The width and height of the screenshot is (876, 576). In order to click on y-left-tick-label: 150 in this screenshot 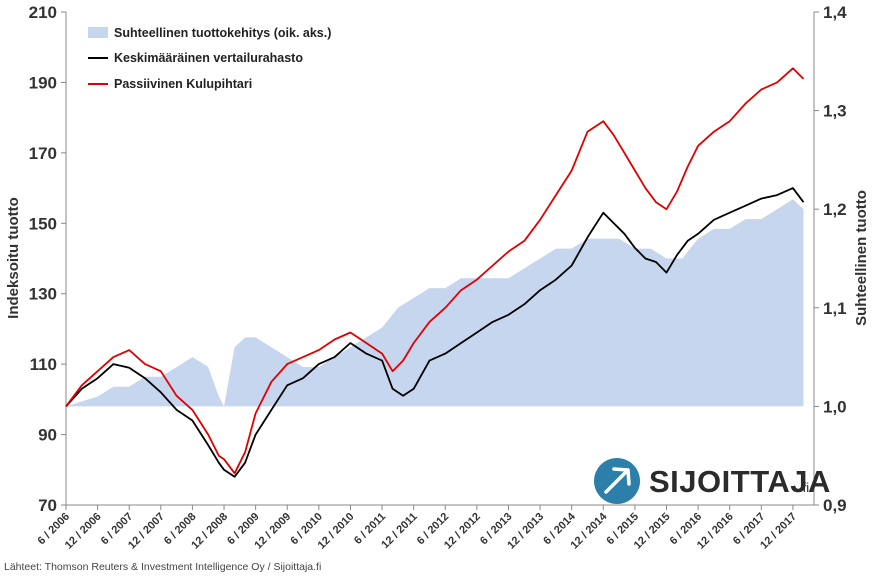, I will do `click(43, 223)`.